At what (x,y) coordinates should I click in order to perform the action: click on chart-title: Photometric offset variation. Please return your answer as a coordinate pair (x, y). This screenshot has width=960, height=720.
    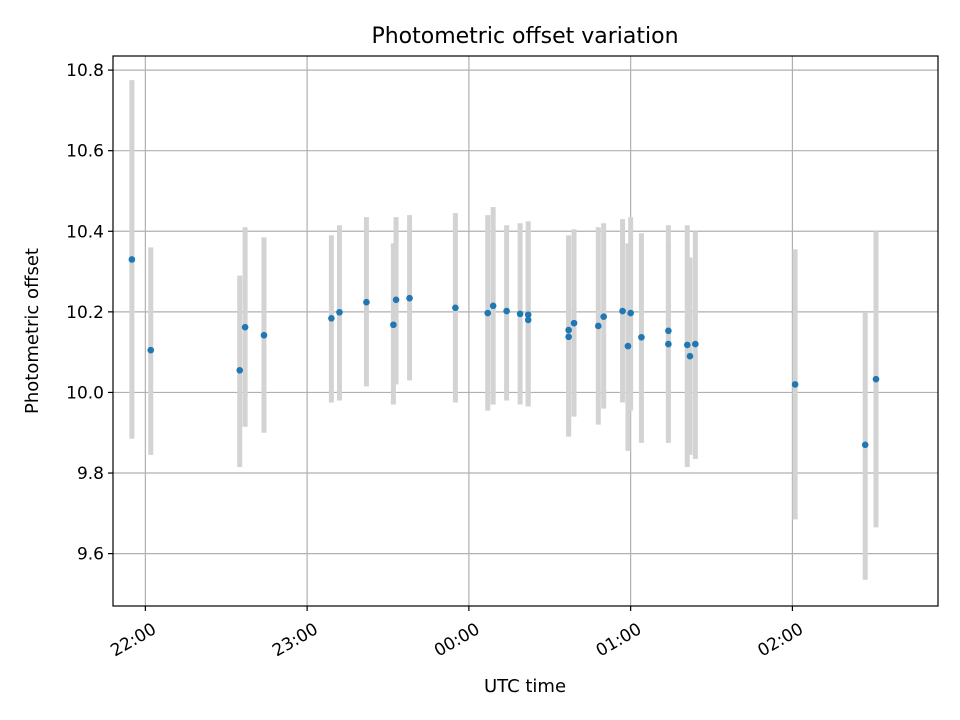
    Looking at the image, I should click on (524, 36).